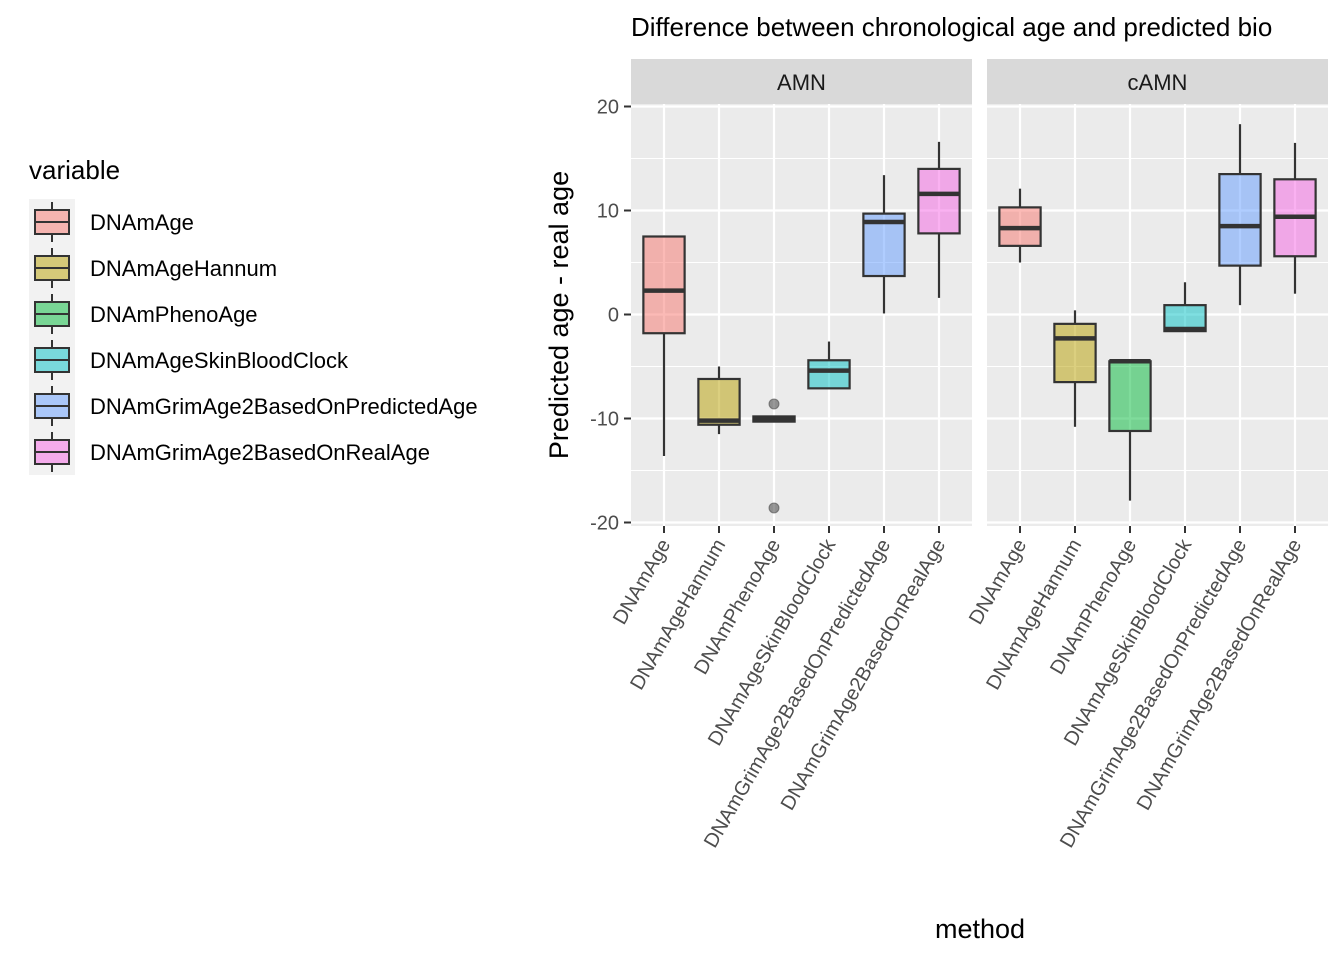 This screenshot has width=1344, height=960. I want to click on facet-label: AMN, so click(801, 82).